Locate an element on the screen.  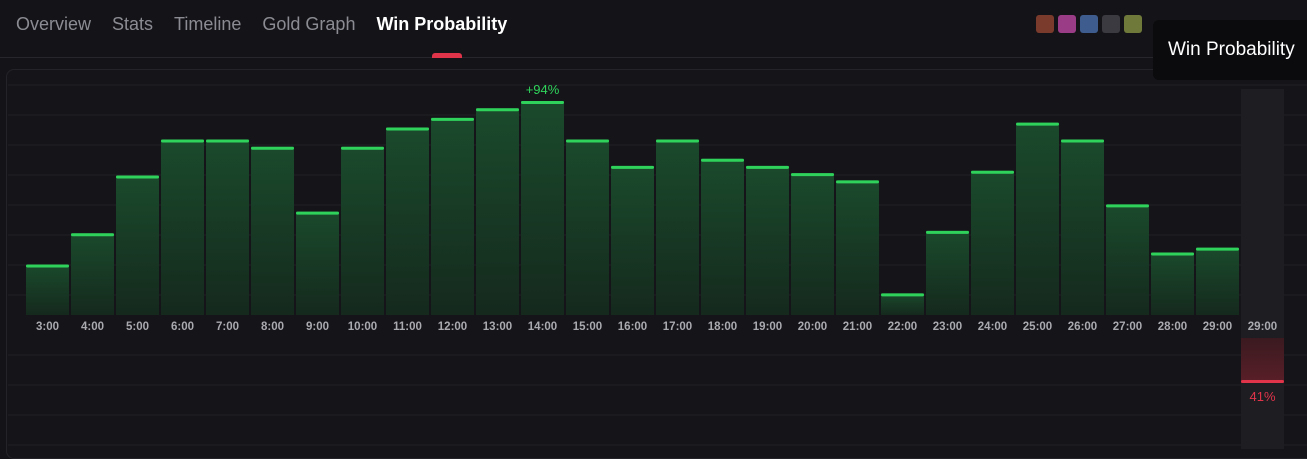
tab-overview: Overview is located at coordinates (54, 24).